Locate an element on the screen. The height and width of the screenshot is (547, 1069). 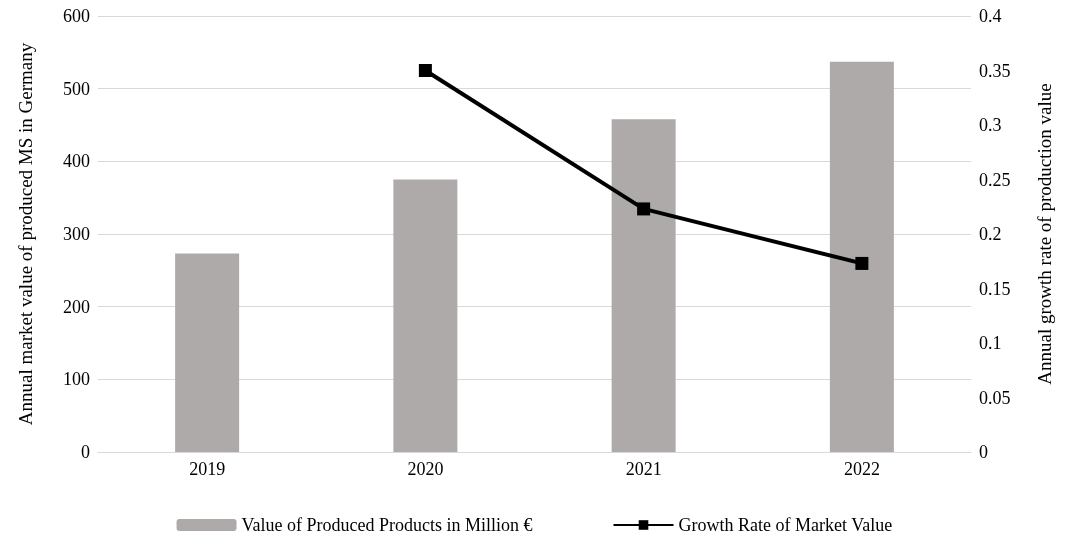
y2-tick-label: 0.05 is located at coordinates (995, 397).